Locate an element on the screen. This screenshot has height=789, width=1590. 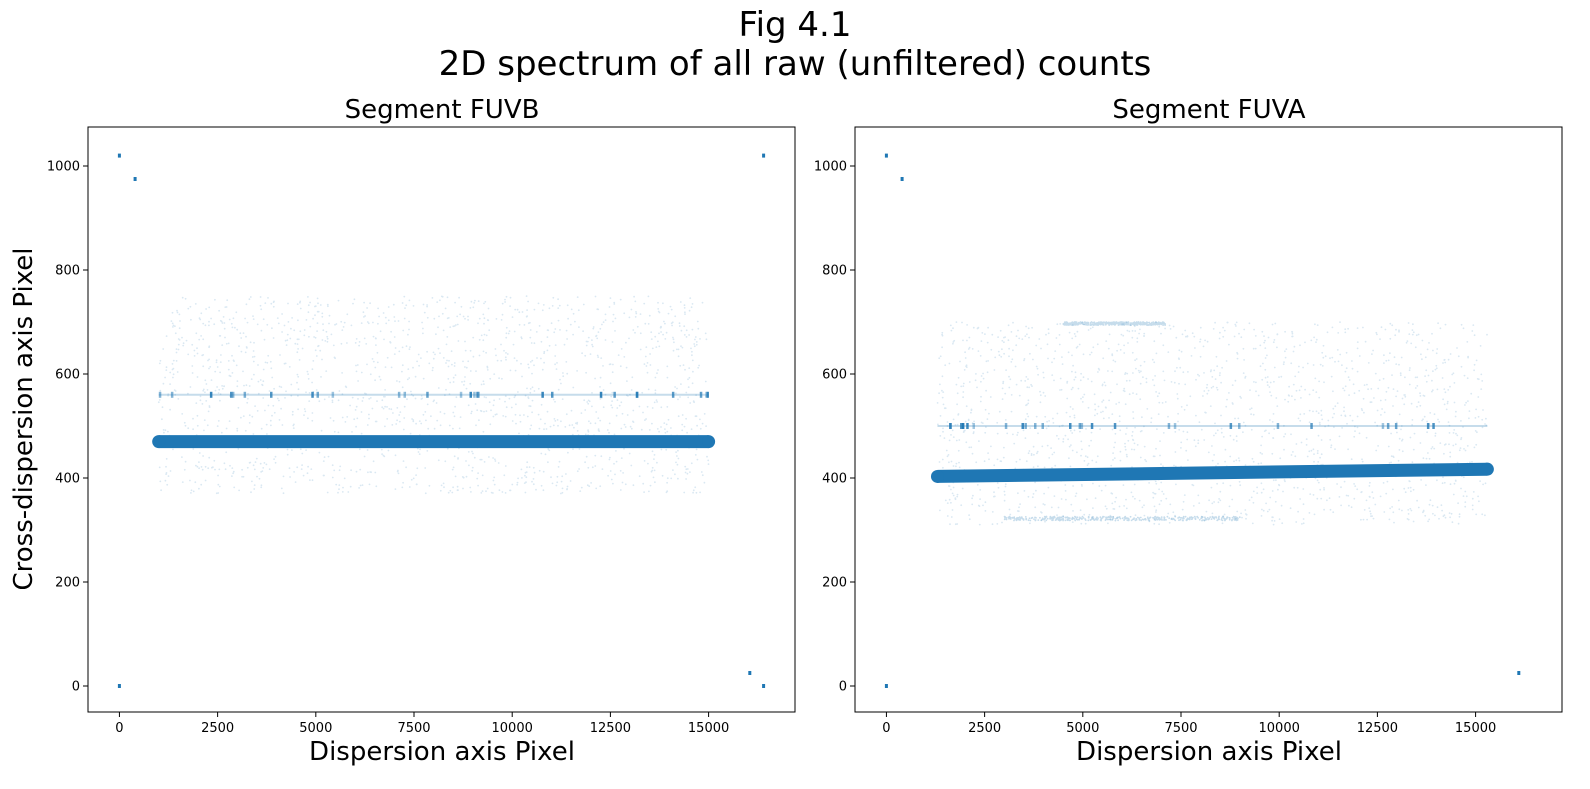
y-tick-label: 600 is located at coordinates (67, 375).